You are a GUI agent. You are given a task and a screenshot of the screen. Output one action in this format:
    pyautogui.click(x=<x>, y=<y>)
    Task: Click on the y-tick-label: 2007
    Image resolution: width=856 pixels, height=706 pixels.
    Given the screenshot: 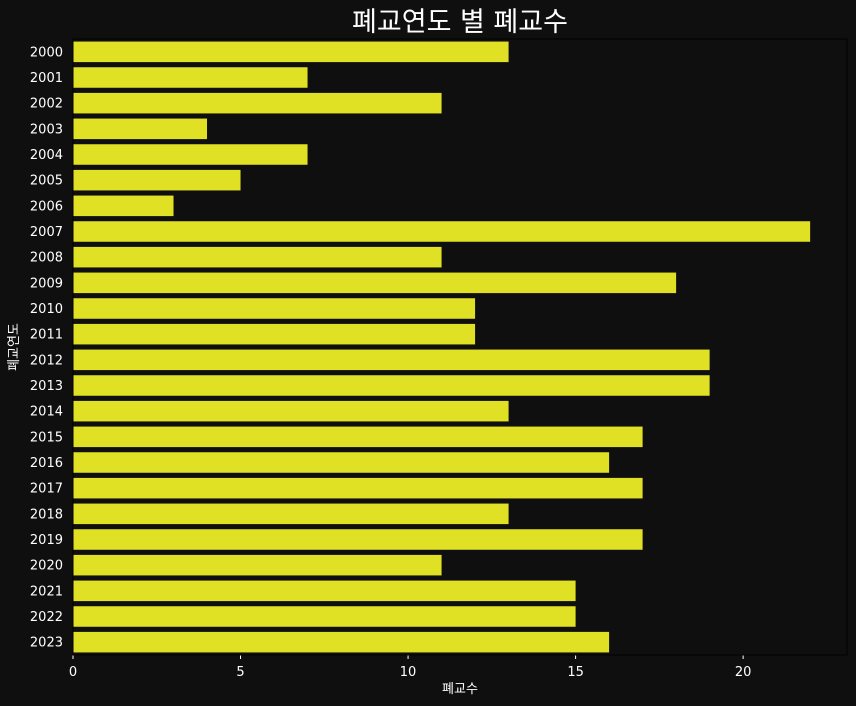 What is the action you would take?
    pyautogui.click(x=46, y=232)
    